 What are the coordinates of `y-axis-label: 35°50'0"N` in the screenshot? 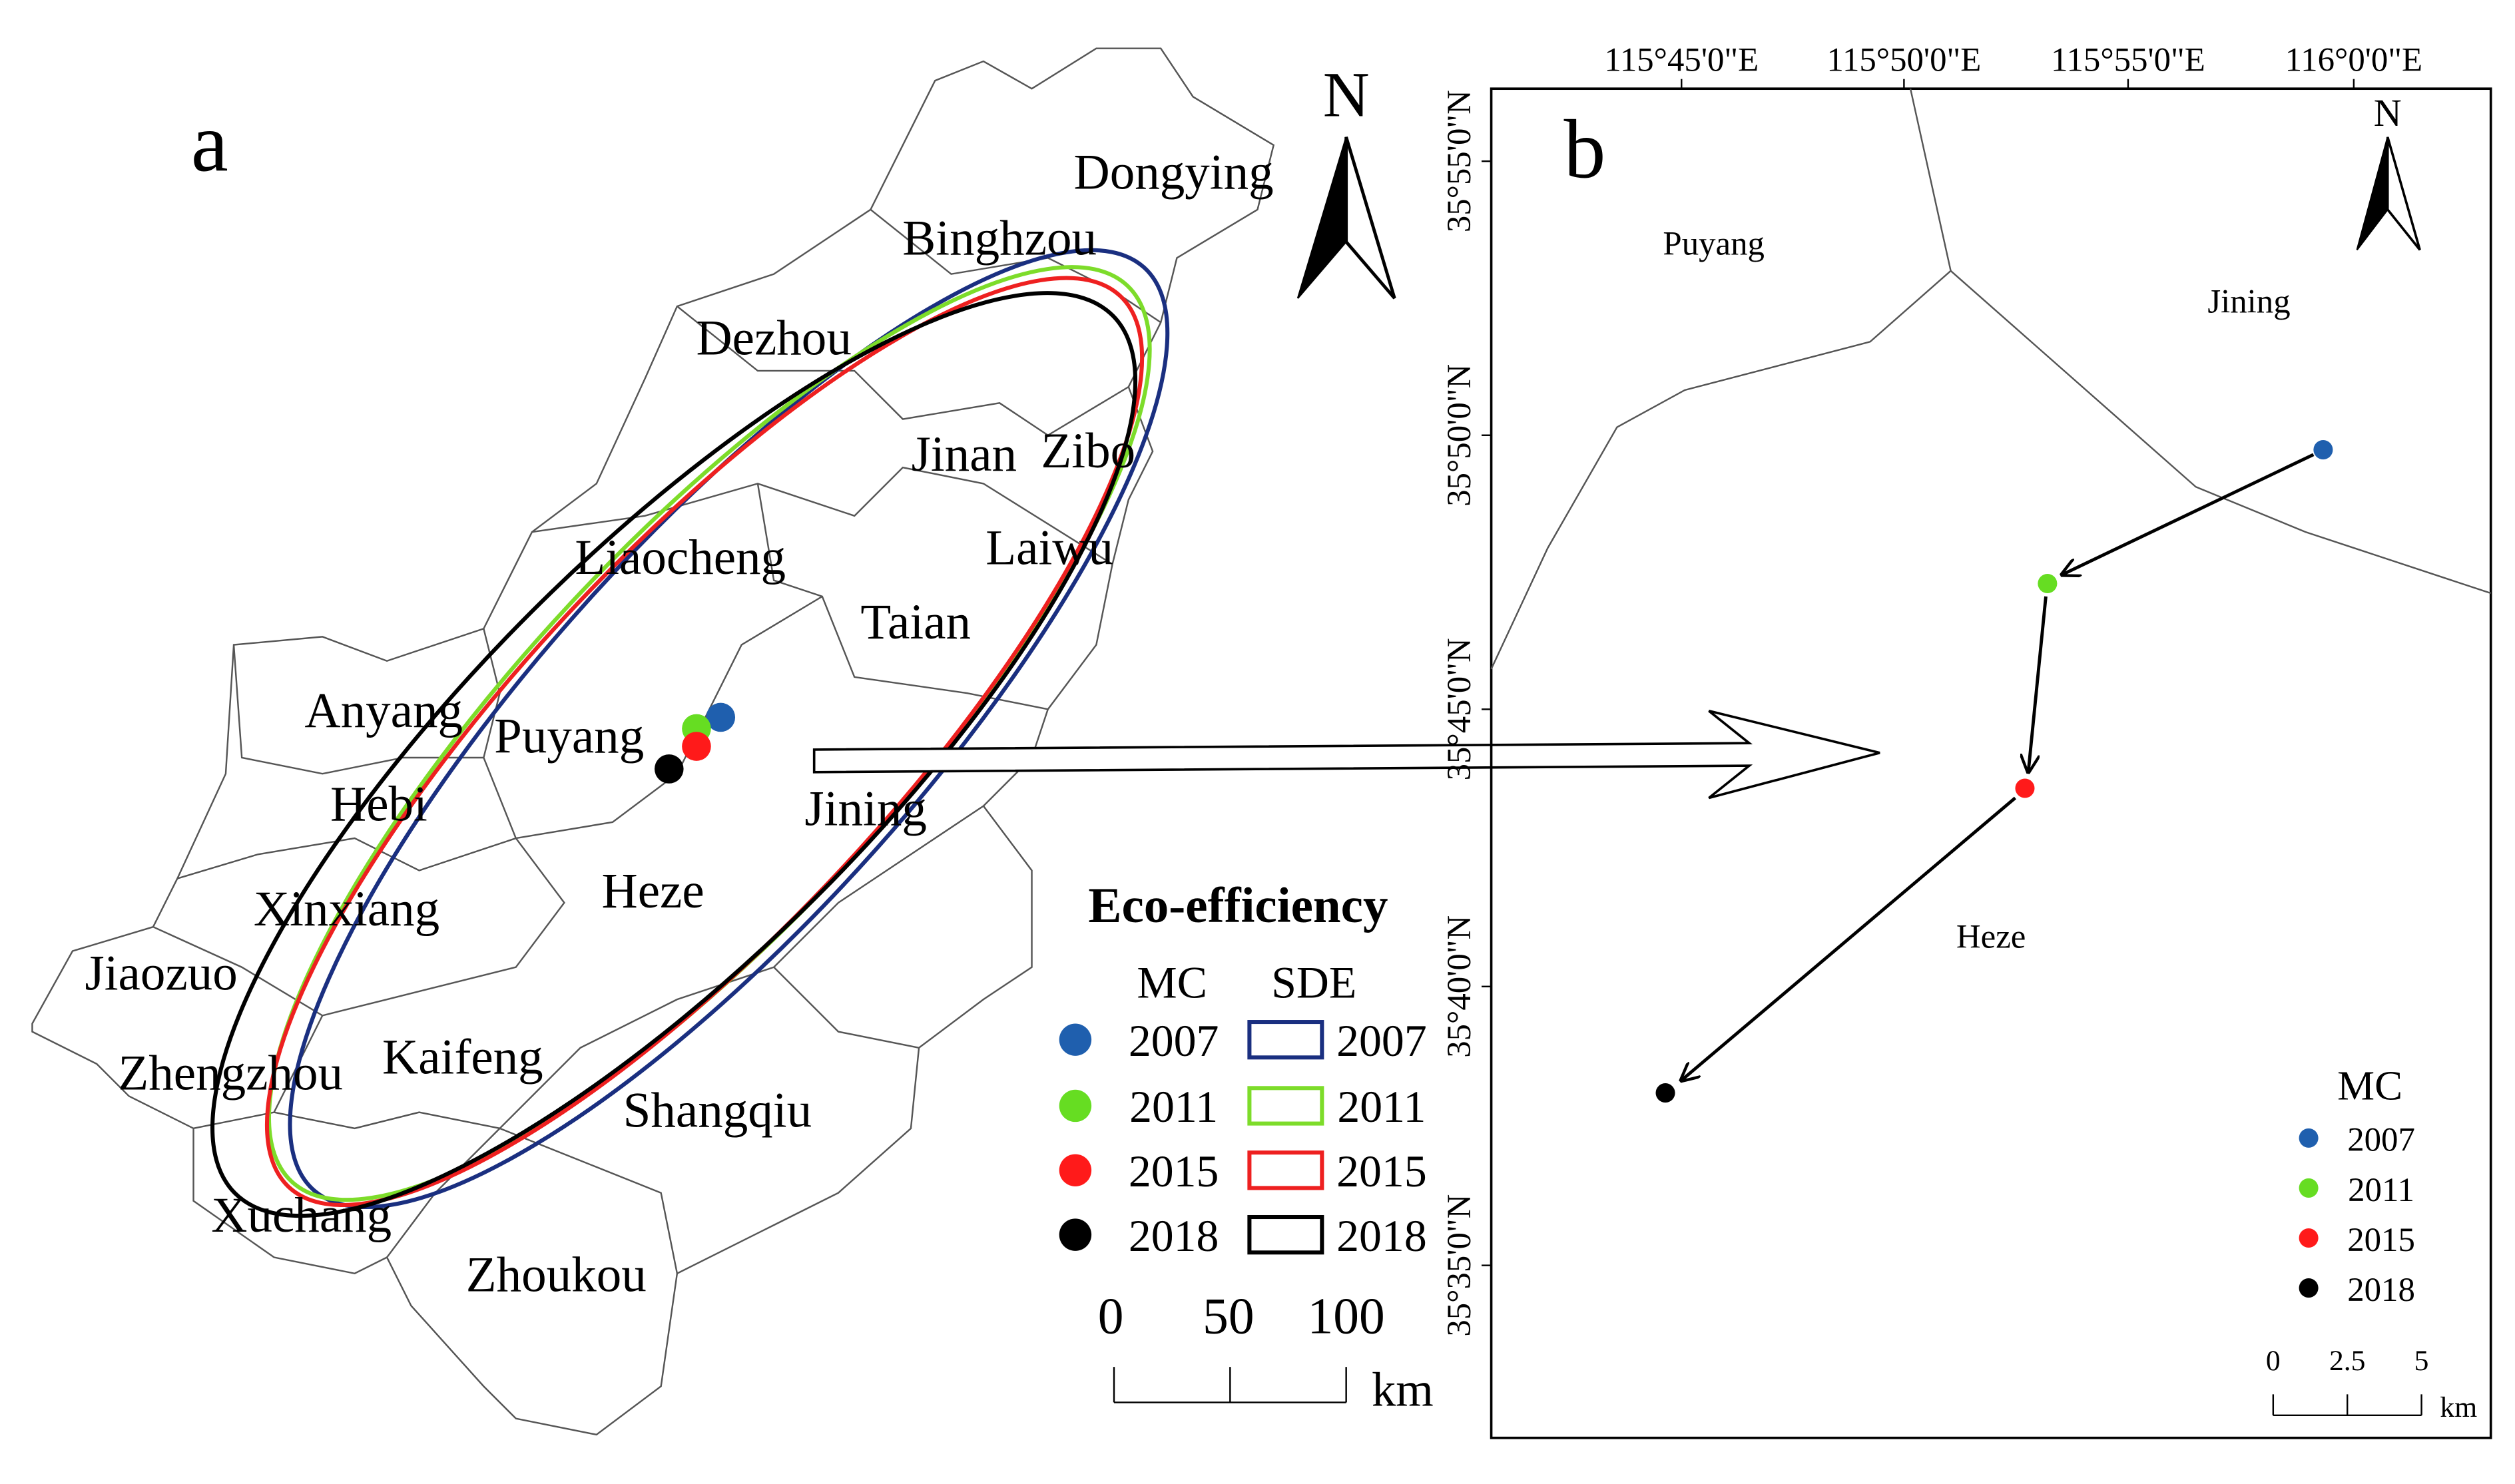 It's located at (1459, 435).